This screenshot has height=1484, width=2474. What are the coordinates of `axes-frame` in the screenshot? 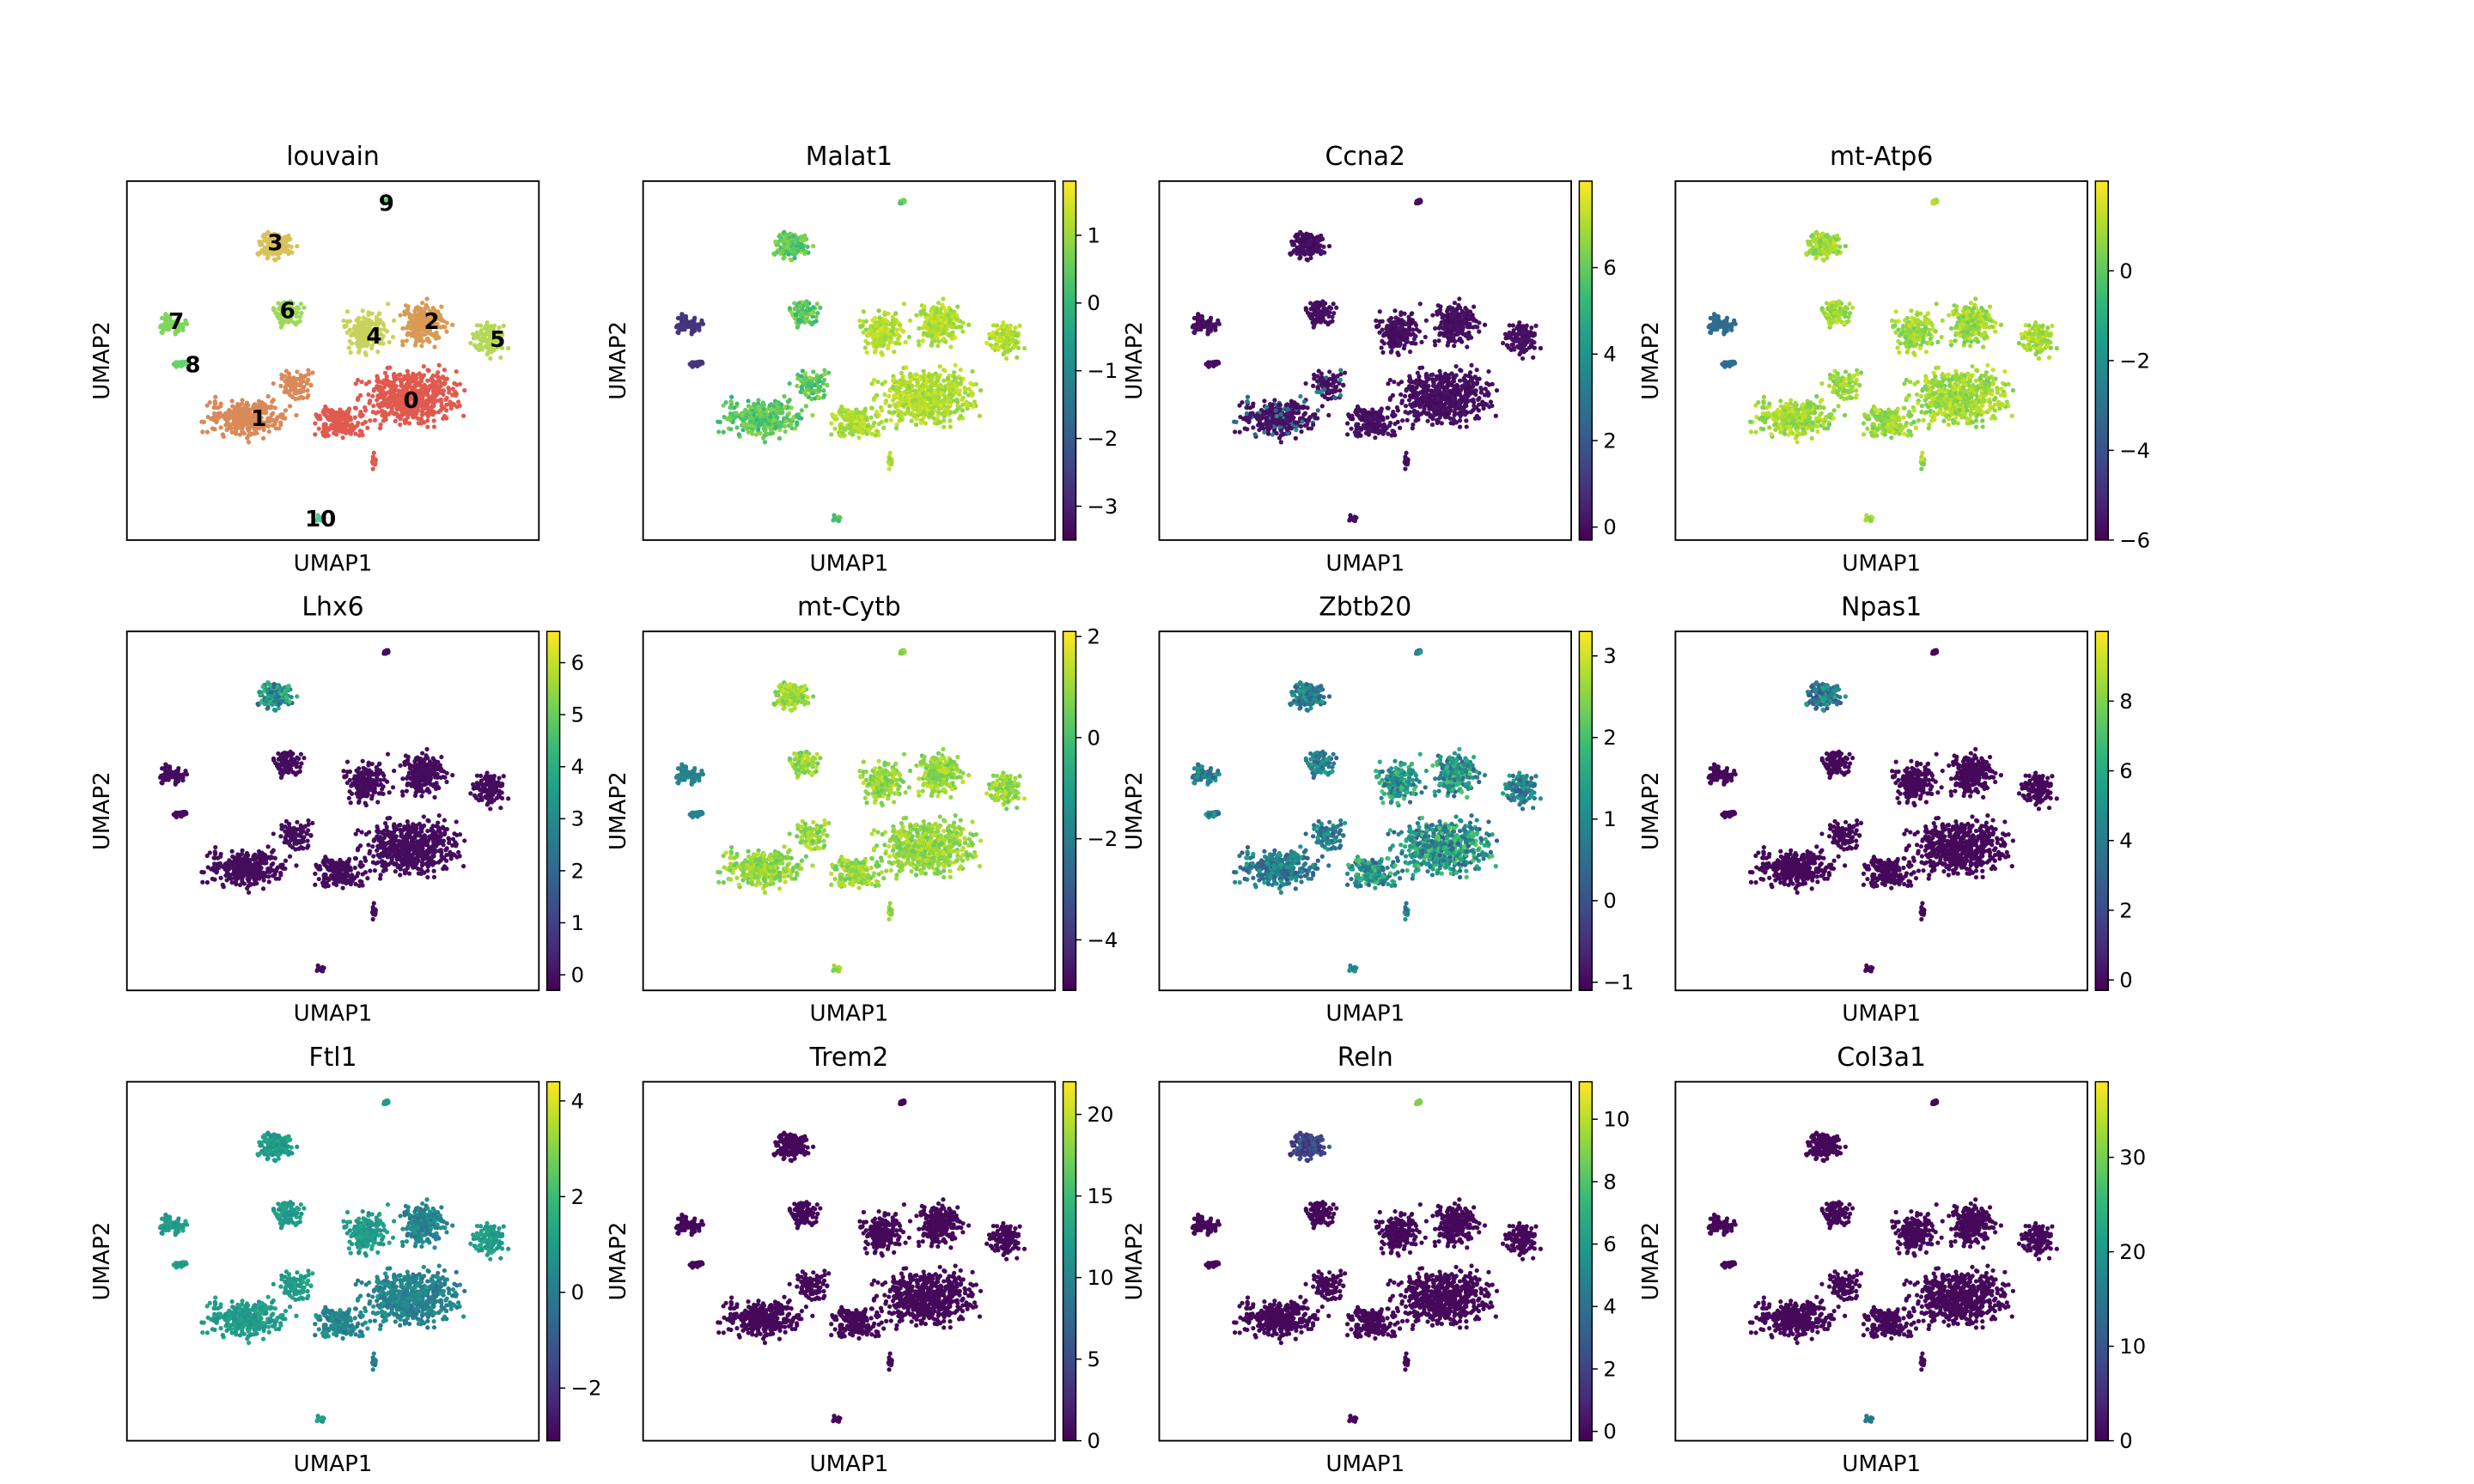 It's located at (332, 360).